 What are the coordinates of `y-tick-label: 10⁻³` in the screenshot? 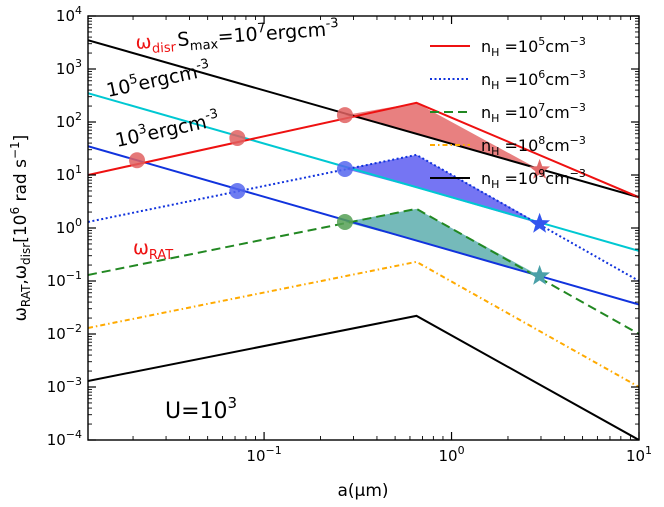 It's located at (64, 385).